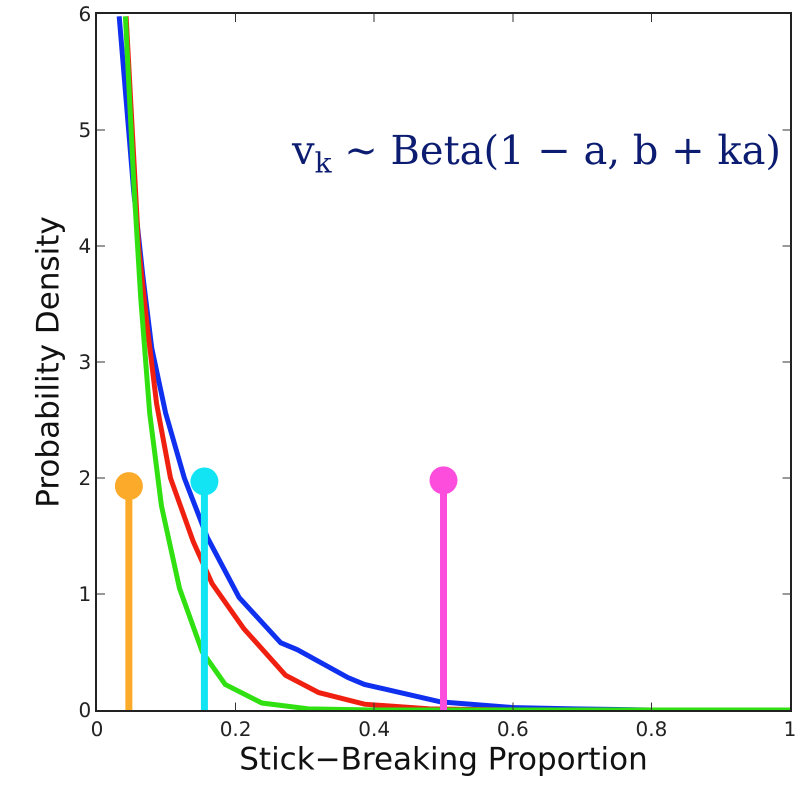 This screenshot has height=798, width=799. Describe the element at coordinates (374, 728) in the screenshot. I see `x-tick-label: 0.4` at that location.